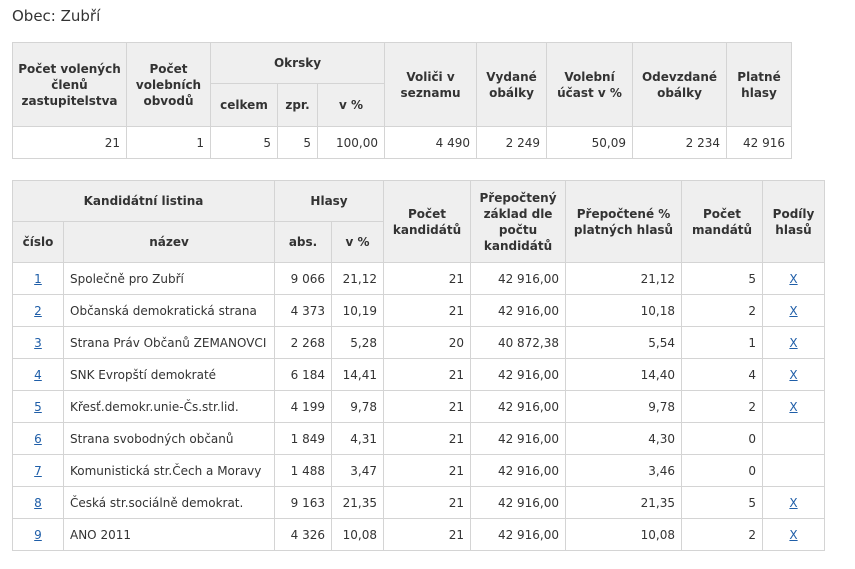 This screenshot has height=569, width=855. I want to click on party-number-link: 5, so click(38, 406).